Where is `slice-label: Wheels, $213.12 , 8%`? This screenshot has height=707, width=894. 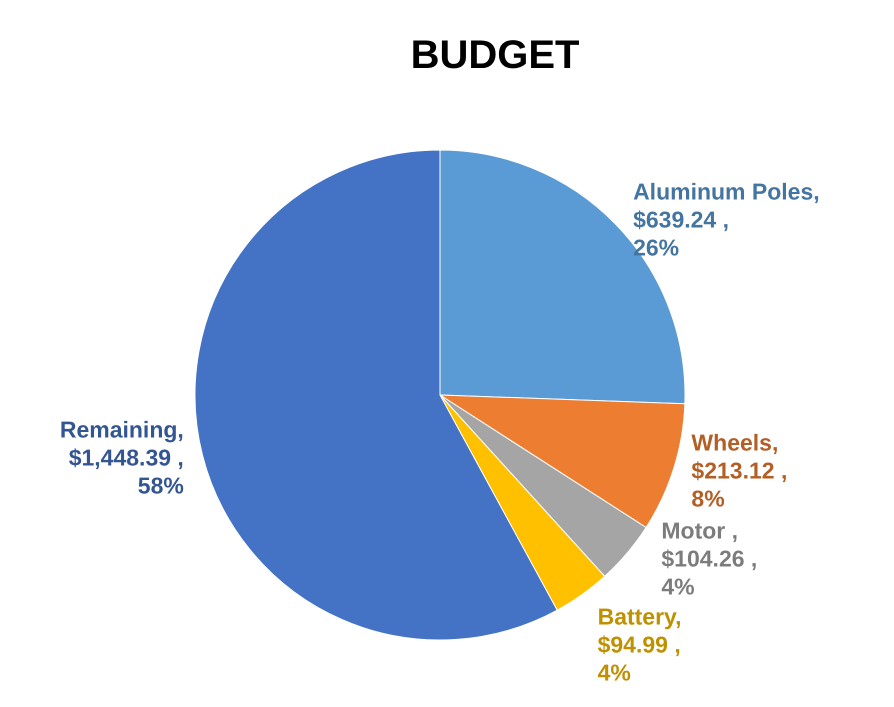
slice-label: Wheels, $213.12 , 8% is located at coordinates (739, 471).